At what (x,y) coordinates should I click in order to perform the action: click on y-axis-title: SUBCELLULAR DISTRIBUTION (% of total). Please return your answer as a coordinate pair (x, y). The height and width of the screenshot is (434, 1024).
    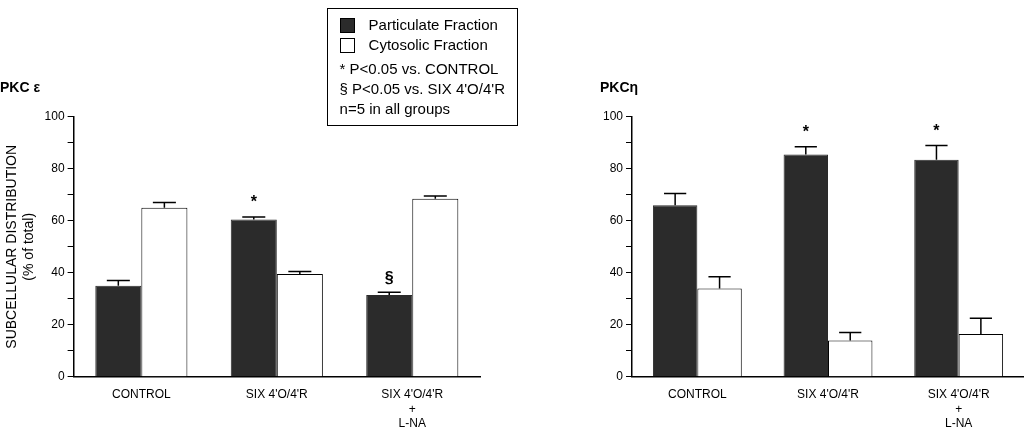
    Looking at the image, I should click on (20, 246).